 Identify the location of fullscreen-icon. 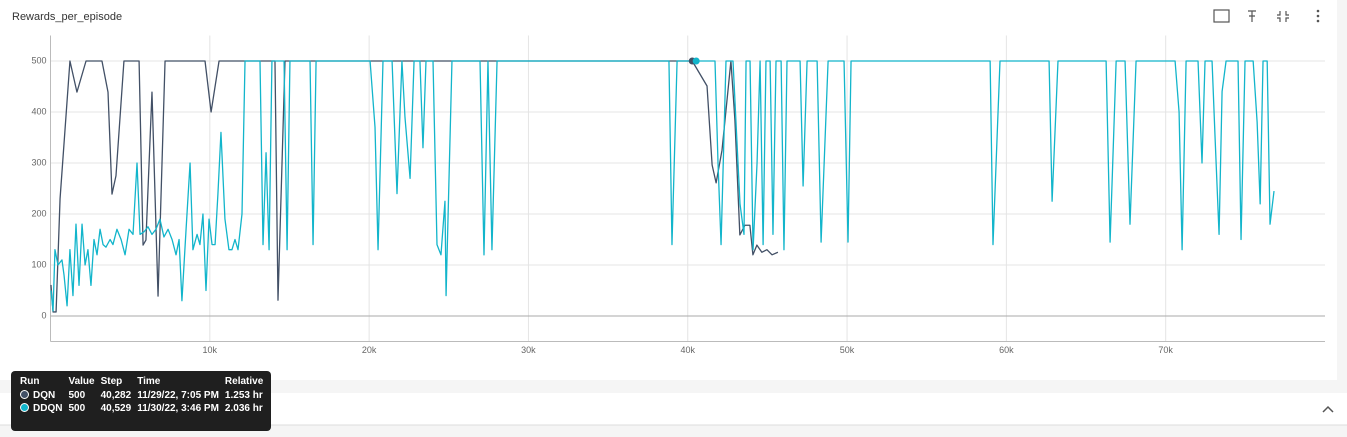
(1221, 16).